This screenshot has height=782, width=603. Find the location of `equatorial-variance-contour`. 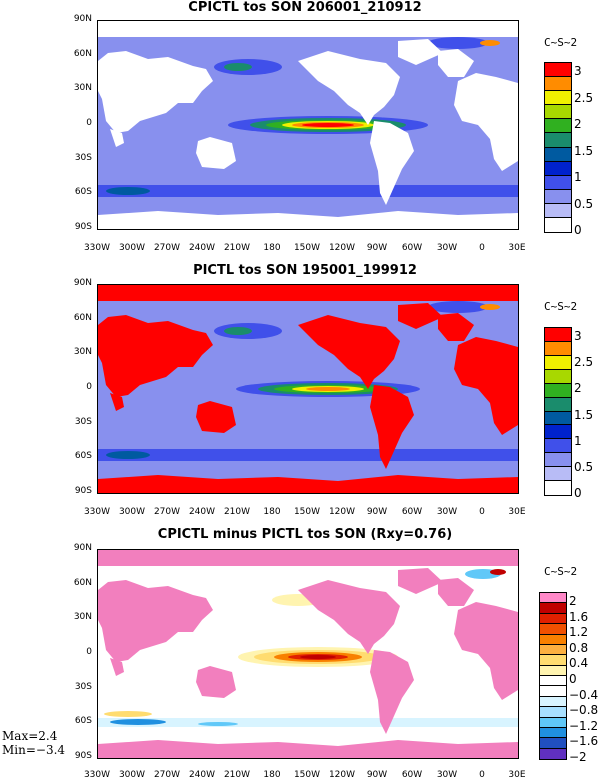

equatorial-variance-contour is located at coordinates (328, 389).